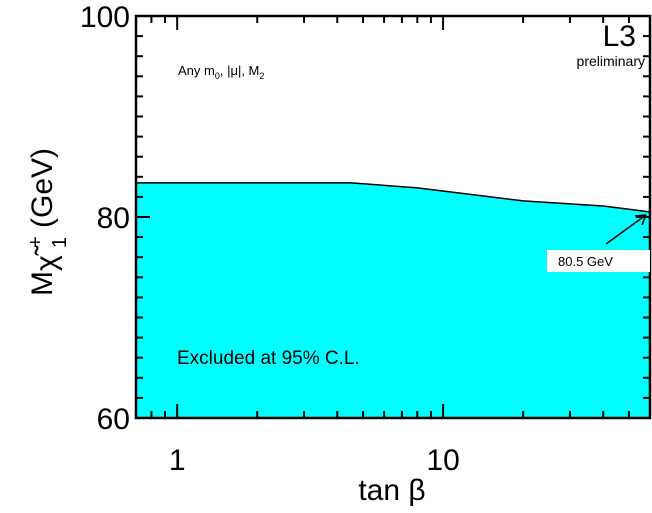  What do you see at coordinates (442, 460) in the screenshot?
I see `x-tick-label-10: 10` at bounding box center [442, 460].